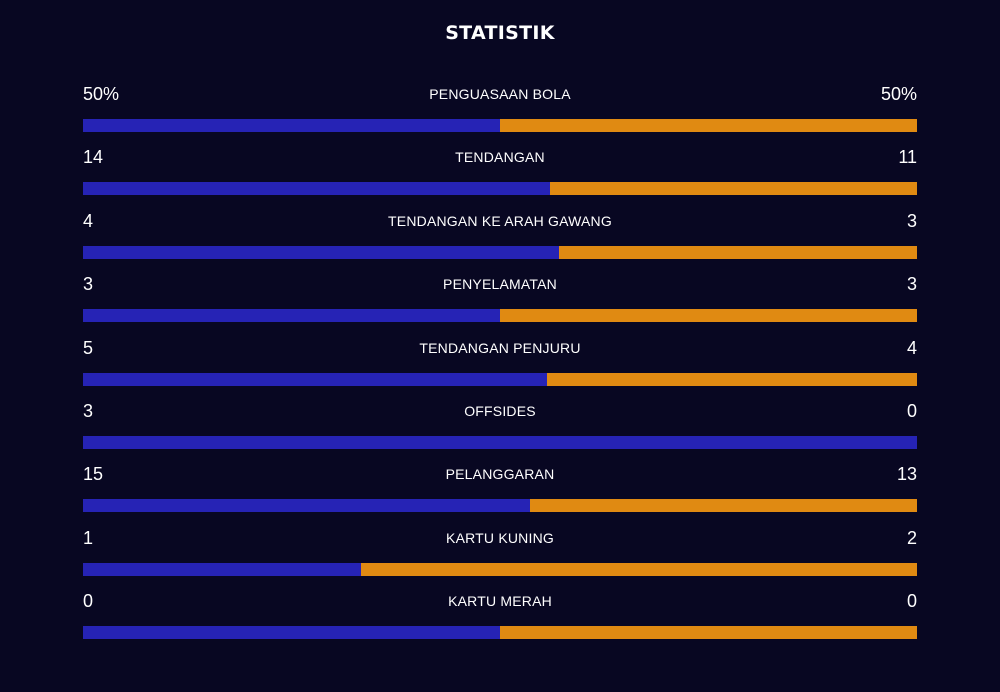 The width and height of the screenshot is (1000, 692). I want to click on home-value: 15, so click(93, 474).